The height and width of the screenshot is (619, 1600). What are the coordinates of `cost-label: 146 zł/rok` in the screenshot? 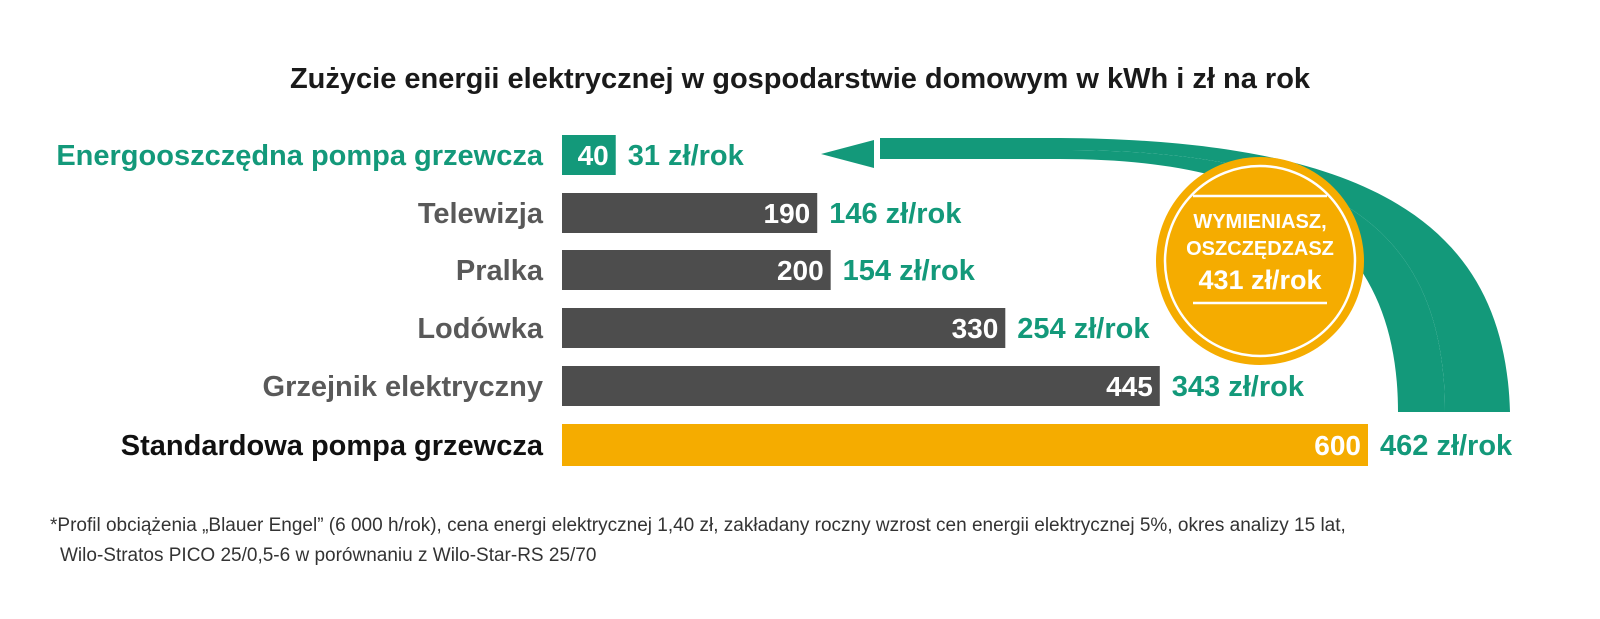 It's located at (895, 214).